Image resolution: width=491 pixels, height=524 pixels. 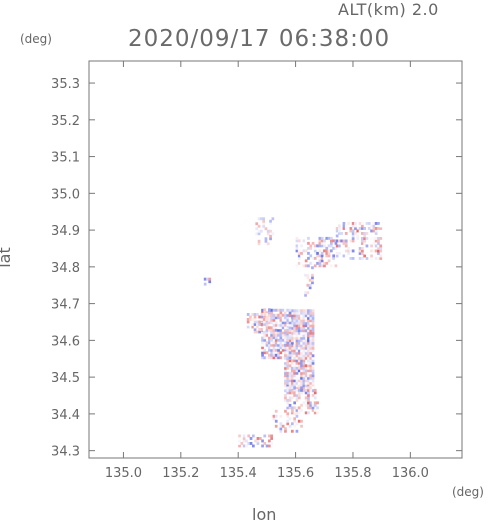 I want to click on y-tick-label: 34.4, so click(x=65, y=415).